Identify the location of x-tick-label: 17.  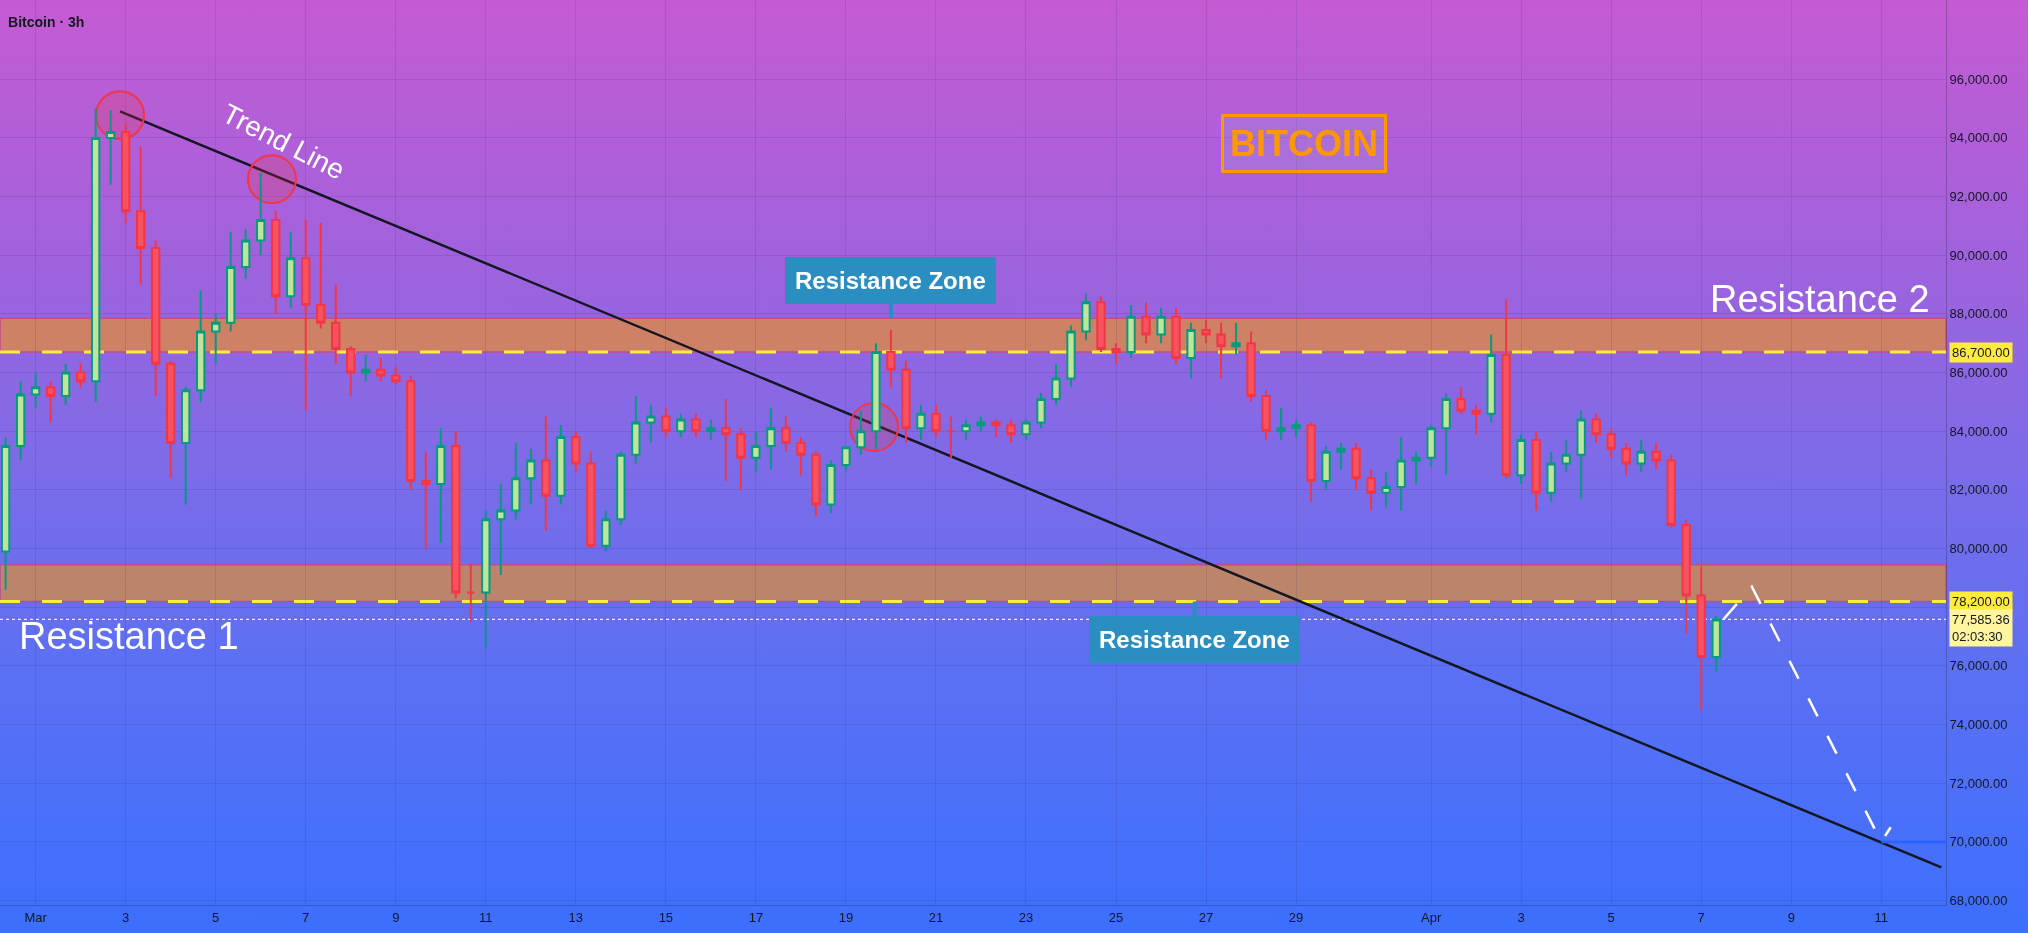
(756, 917).